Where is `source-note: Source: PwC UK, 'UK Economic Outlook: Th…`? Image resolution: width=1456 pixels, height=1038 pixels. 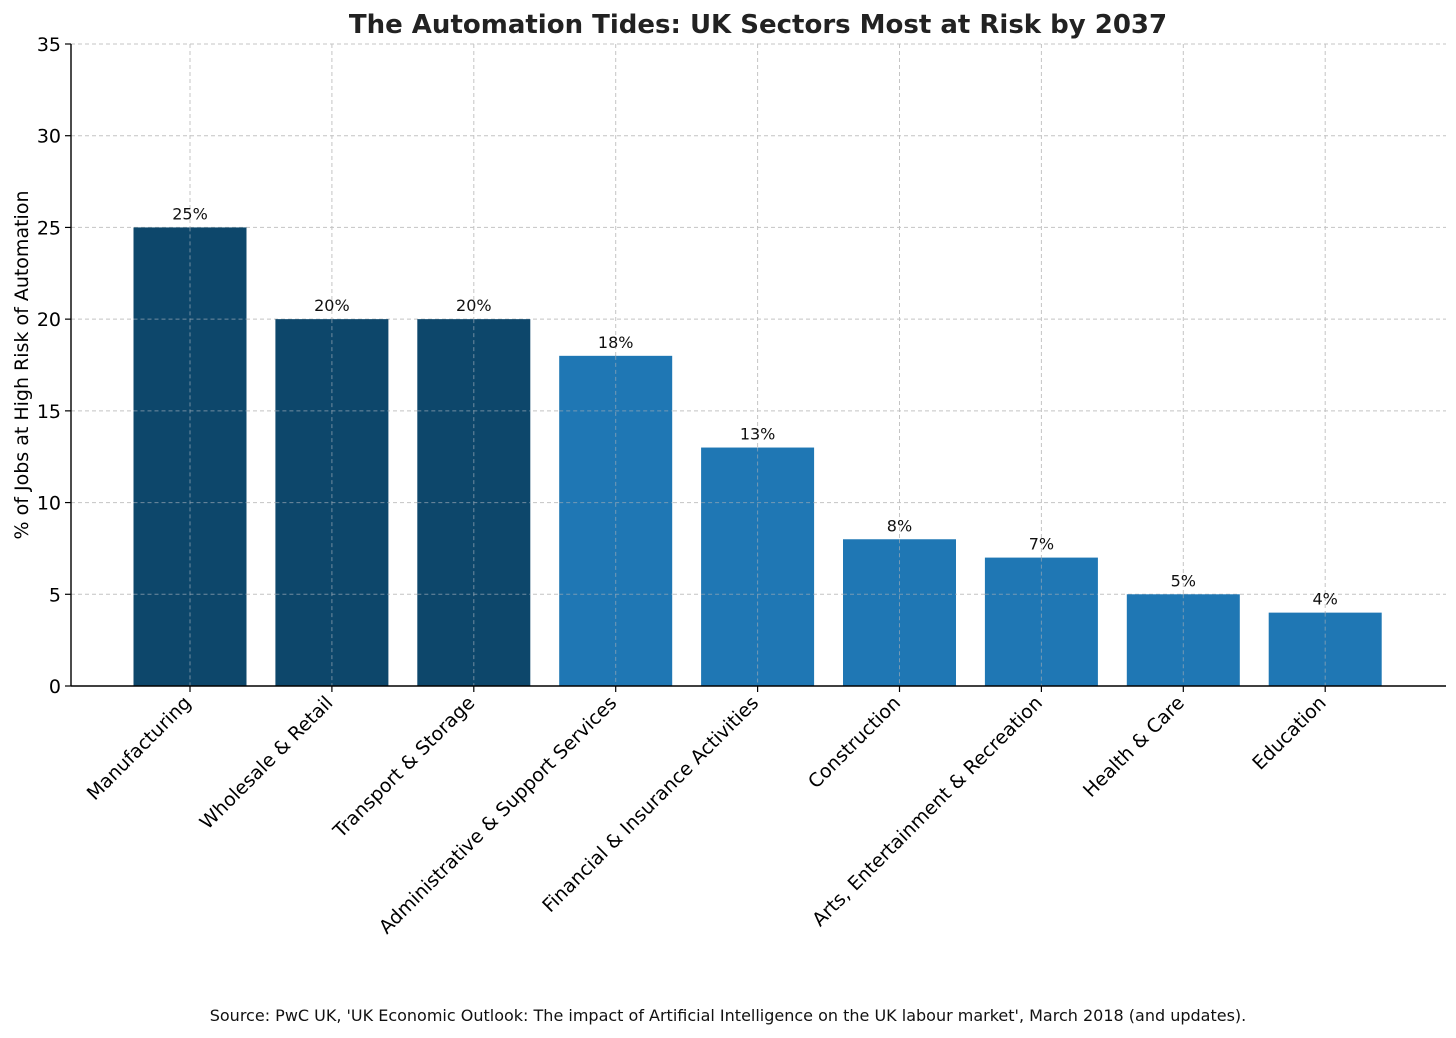
source-note: Source: PwC UK, 'UK Economic Outlook: Th… is located at coordinates (728, 1015).